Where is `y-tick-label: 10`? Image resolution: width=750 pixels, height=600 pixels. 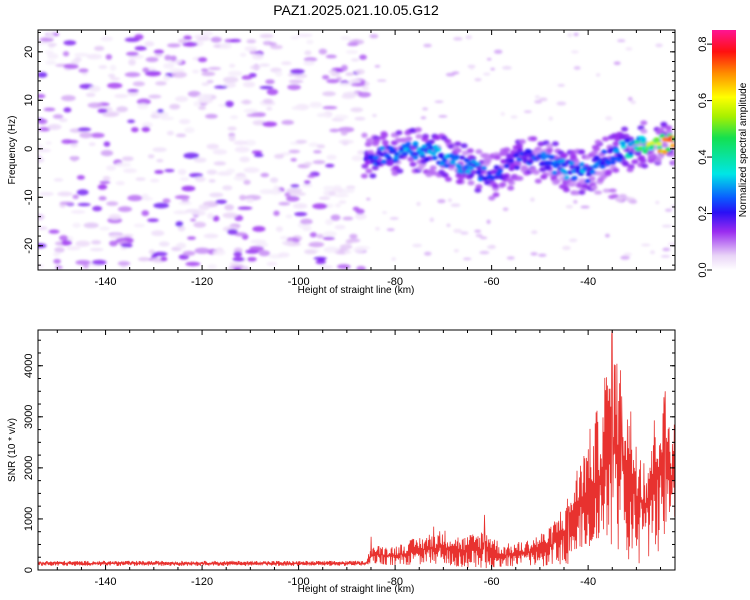
y-tick-label: 10 is located at coordinates (29, 100).